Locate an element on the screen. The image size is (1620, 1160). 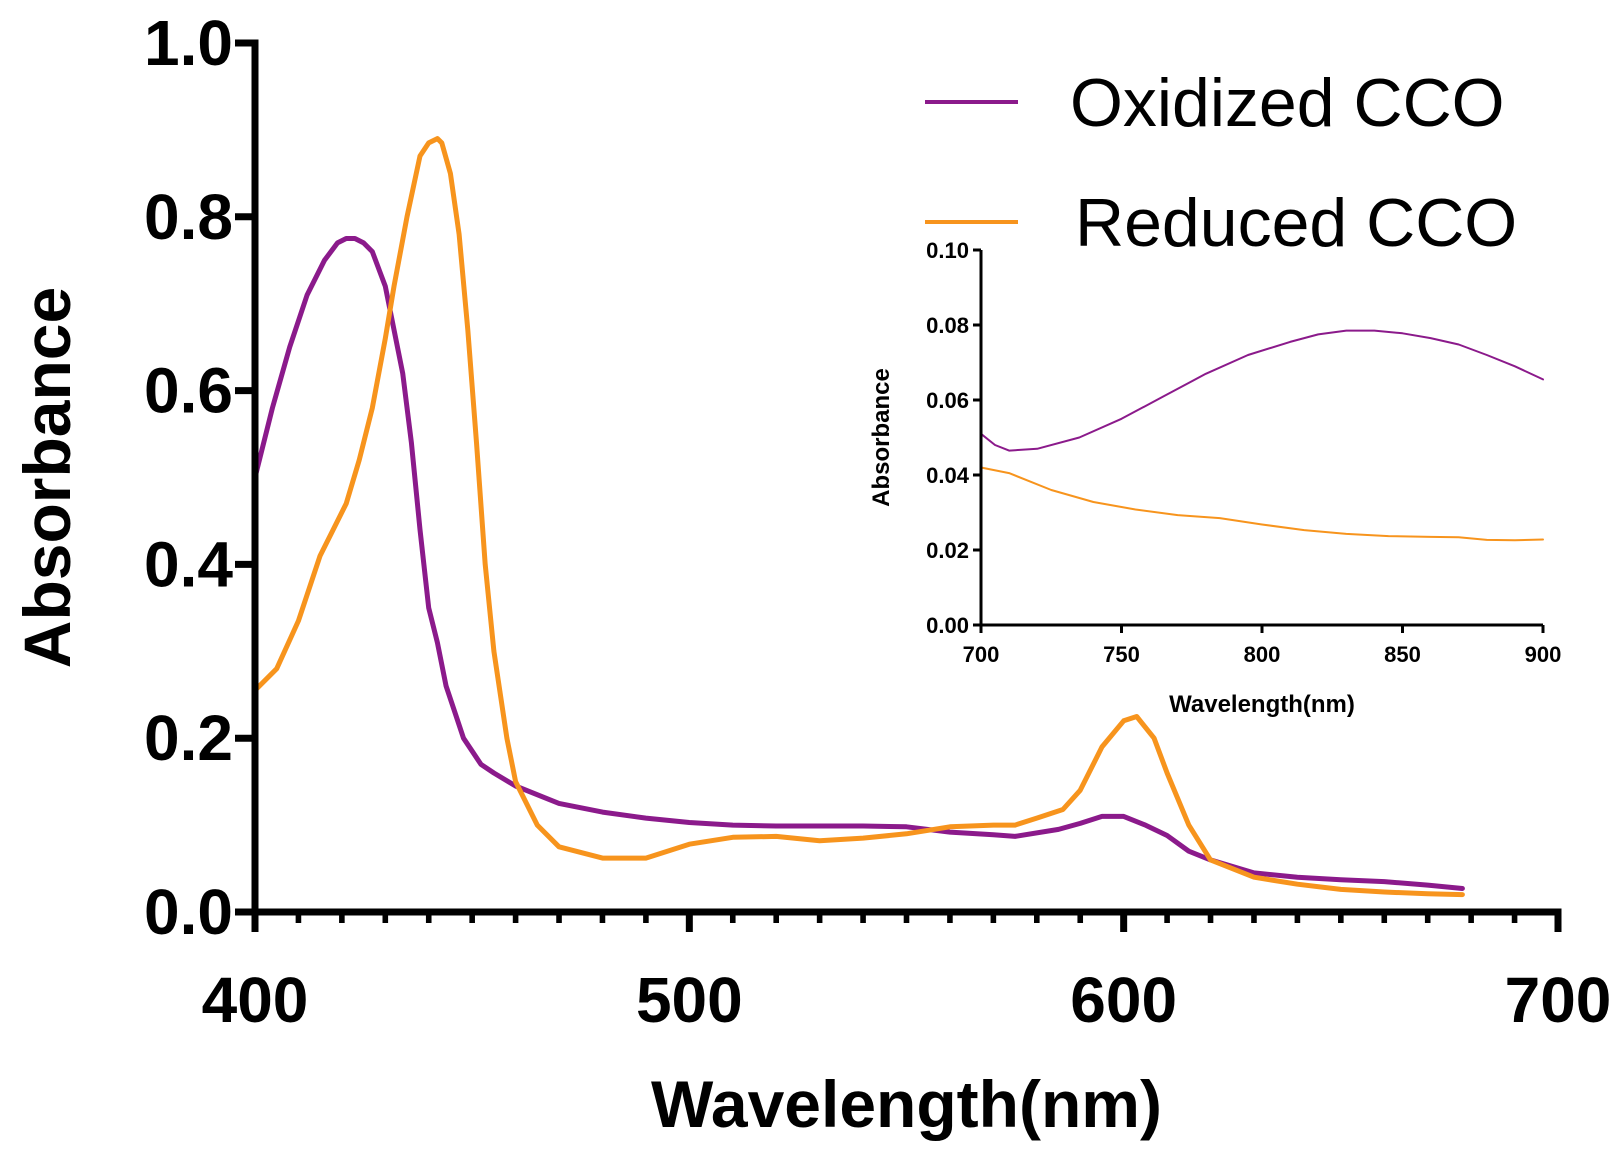
inset-y-tick-label: 0.08 is located at coordinates (947, 325).